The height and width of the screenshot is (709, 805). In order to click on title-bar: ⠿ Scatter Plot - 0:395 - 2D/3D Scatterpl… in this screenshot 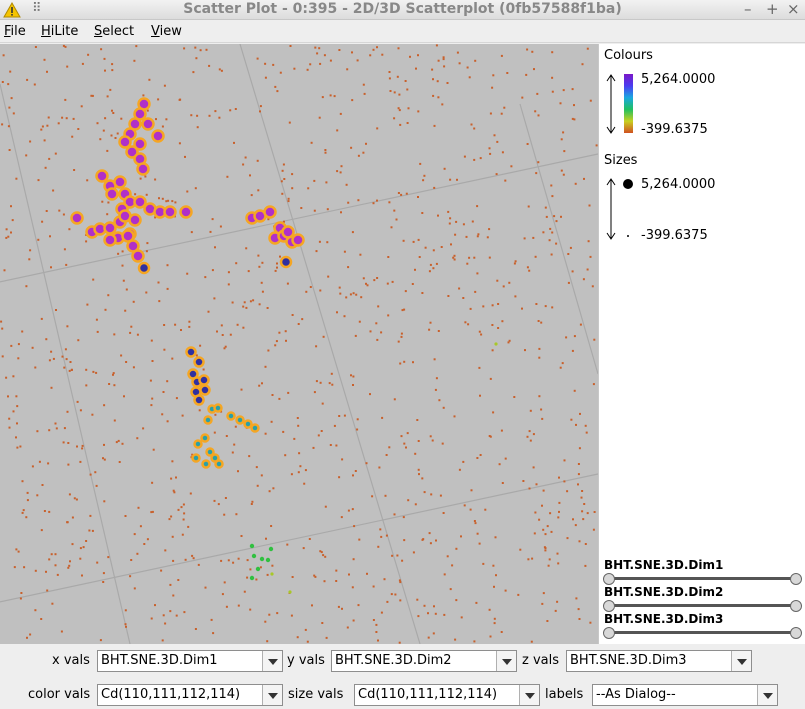, I will do `click(402, 10)`.